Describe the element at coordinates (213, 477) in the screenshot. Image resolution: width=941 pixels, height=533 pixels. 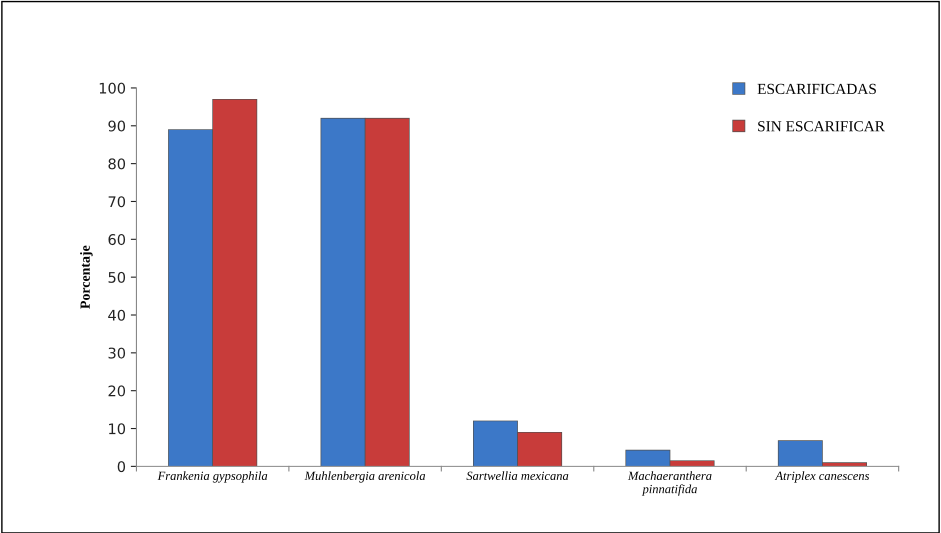
I see `x-tick-label: Frankenia gypsophila` at that location.